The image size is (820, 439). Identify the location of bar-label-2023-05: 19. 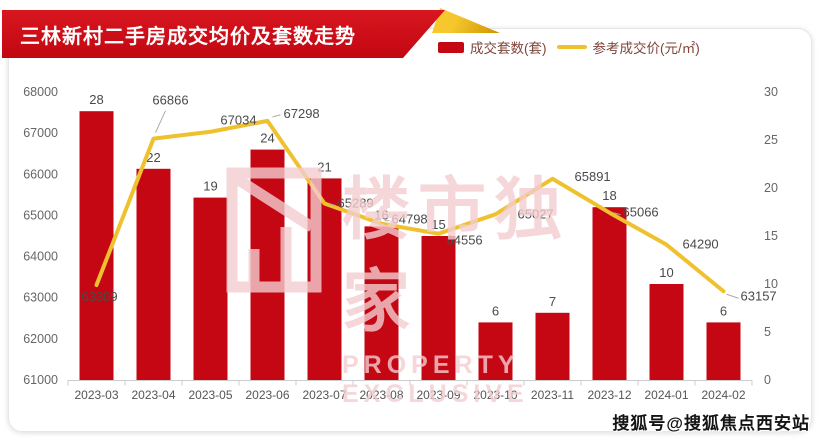
(210, 186).